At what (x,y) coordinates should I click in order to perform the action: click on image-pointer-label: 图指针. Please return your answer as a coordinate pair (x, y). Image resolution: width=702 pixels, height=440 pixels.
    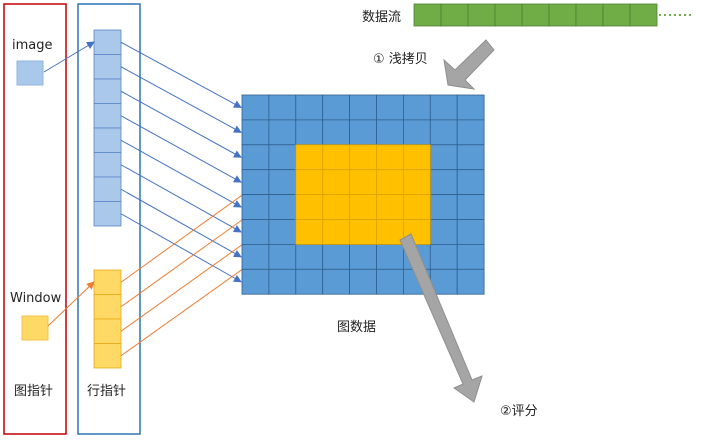
    Looking at the image, I should click on (33, 391).